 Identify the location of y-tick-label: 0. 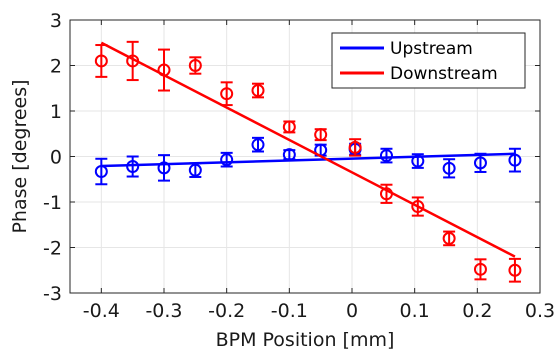
(56, 158).